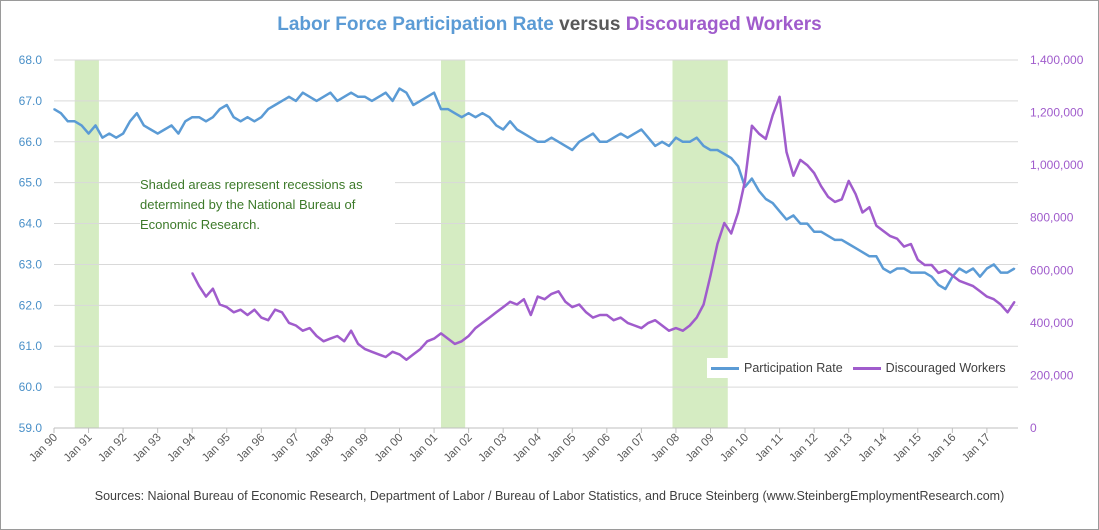 The image size is (1099, 530). Describe the element at coordinates (31, 264) in the screenshot. I see `y-left-tick-label: 63.0` at that location.